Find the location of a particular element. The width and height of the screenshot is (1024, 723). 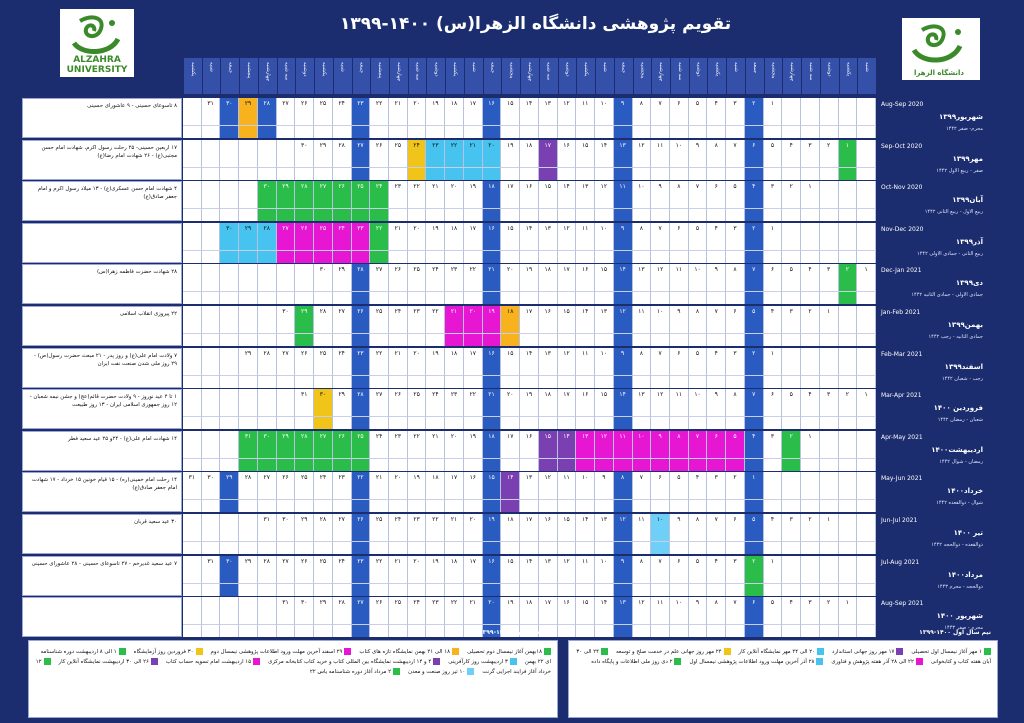

day-cell: ۲۵ is located at coordinates (417, 278).